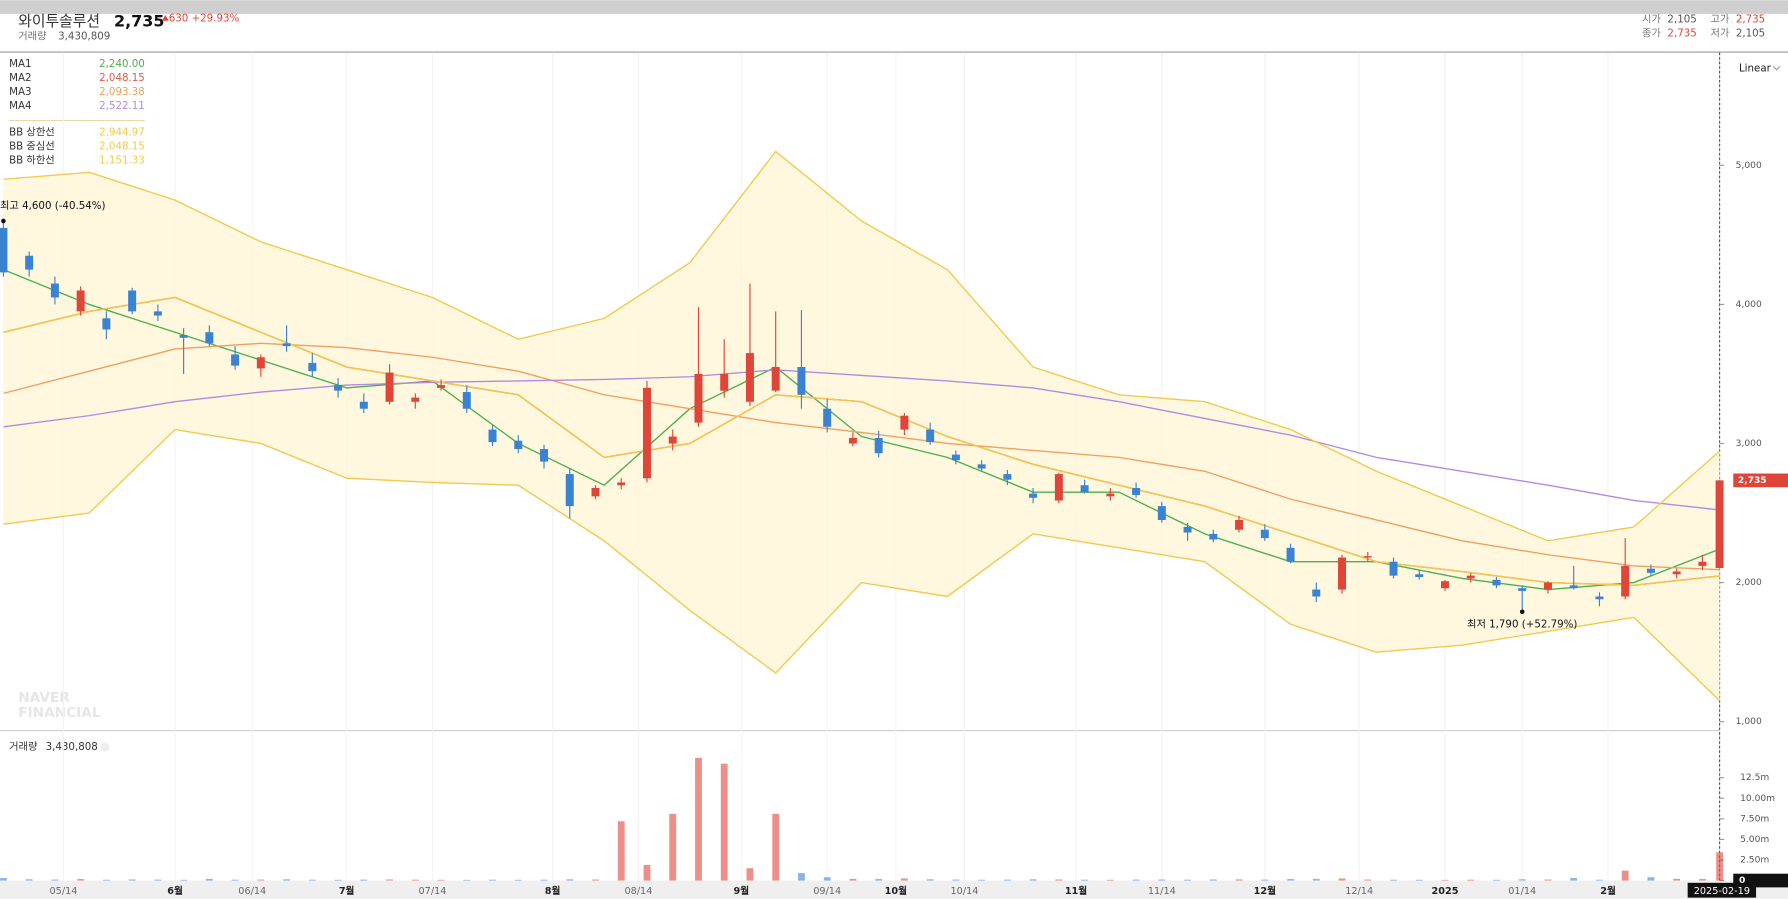  I want to click on date-tag-label: 2025-02-19, so click(1722, 891).